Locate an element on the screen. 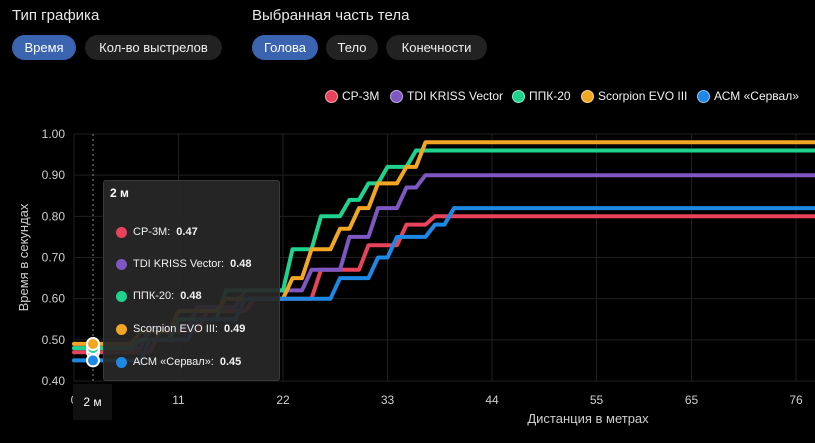 Image resolution: width=815 pixels, height=443 pixels. chart-type-title: Тип графика is located at coordinates (56, 15).